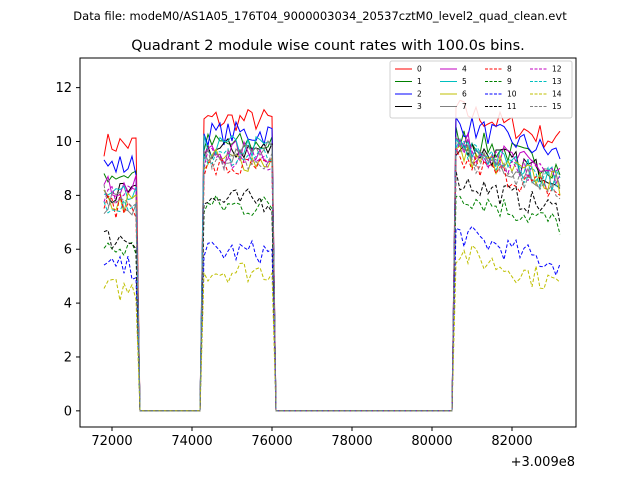 This screenshot has height=480, width=640. Describe the element at coordinates (464, 94) in the screenshot. I see `legend-label-6: 6` at that location.